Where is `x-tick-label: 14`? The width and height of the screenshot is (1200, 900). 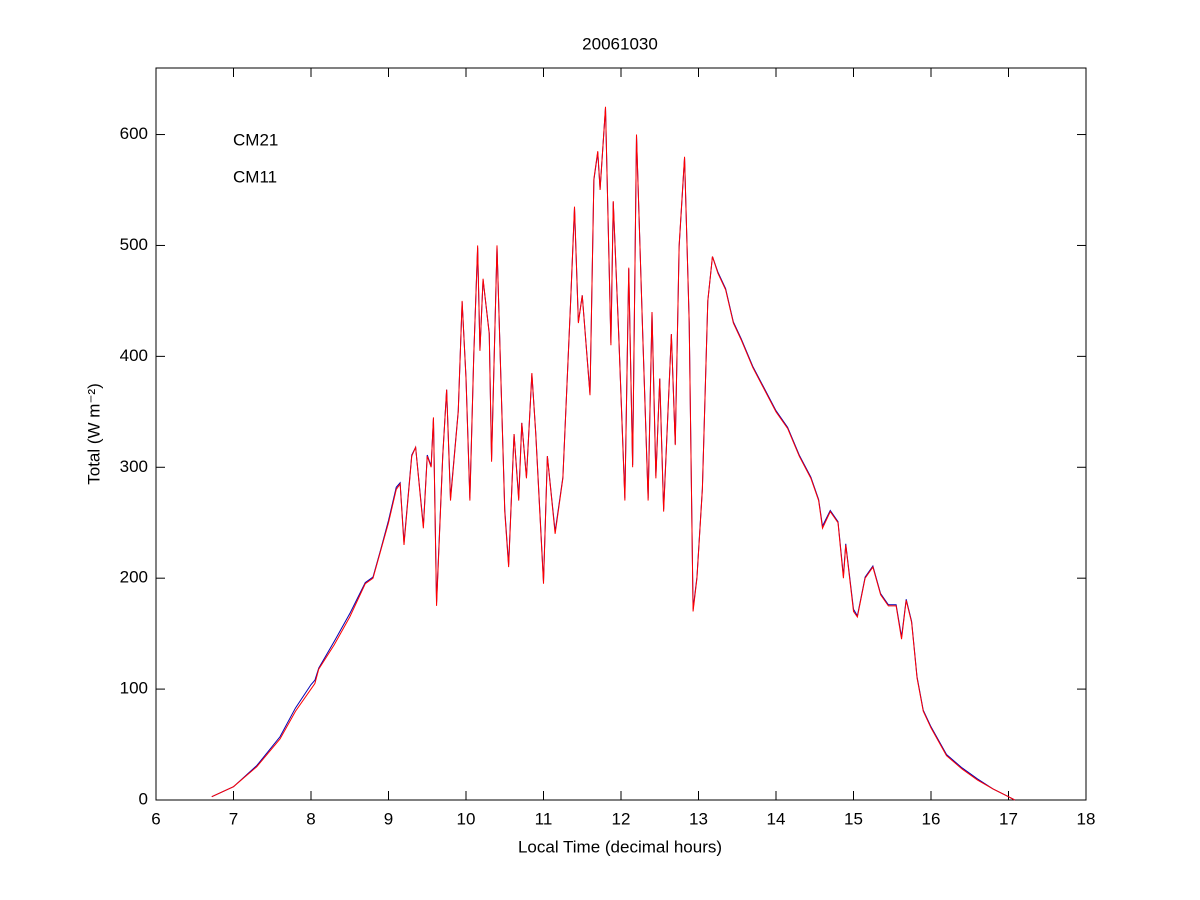
x-tick-label: 14 is located at coordinates (776, 818).